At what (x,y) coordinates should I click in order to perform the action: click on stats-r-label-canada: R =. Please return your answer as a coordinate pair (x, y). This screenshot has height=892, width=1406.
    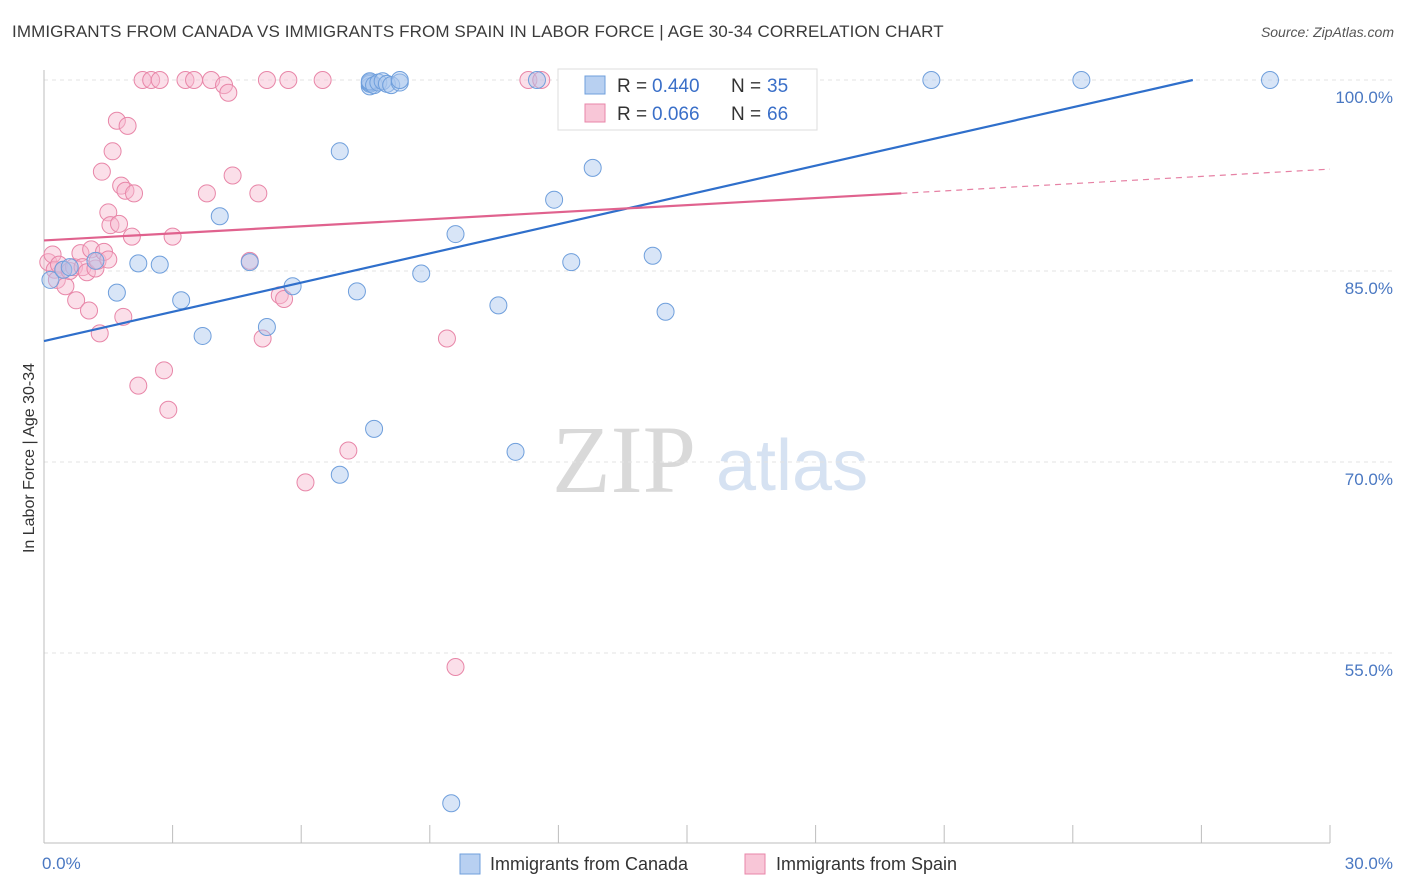
    Looking at the image, I should click on (634, 86).